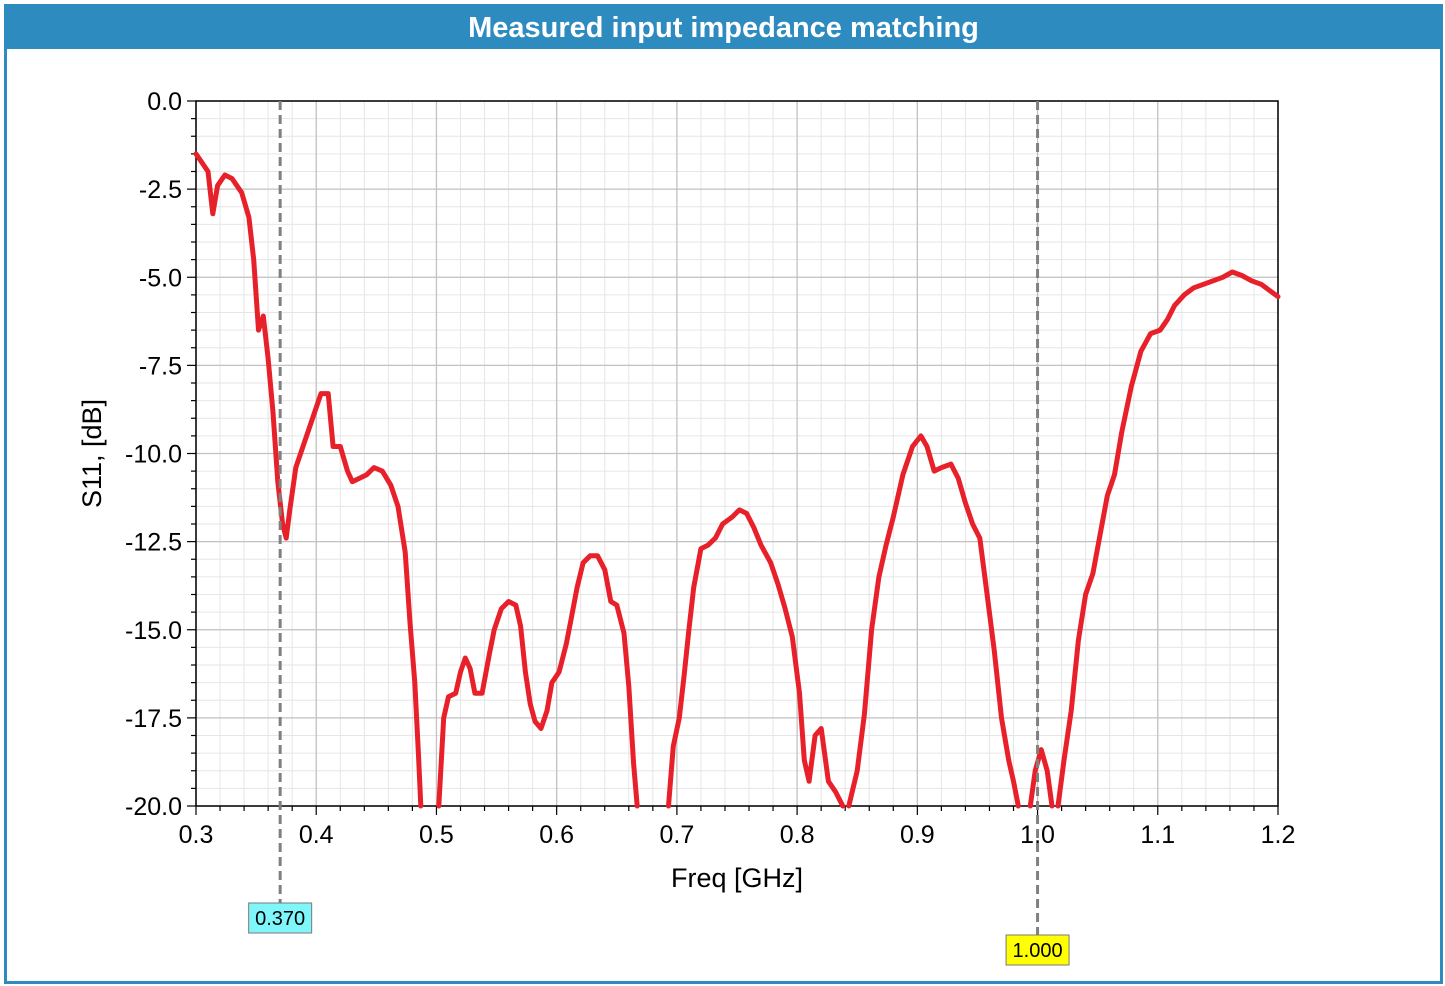  I want to click on y-tick-label: -20.0, so click(153, 807).